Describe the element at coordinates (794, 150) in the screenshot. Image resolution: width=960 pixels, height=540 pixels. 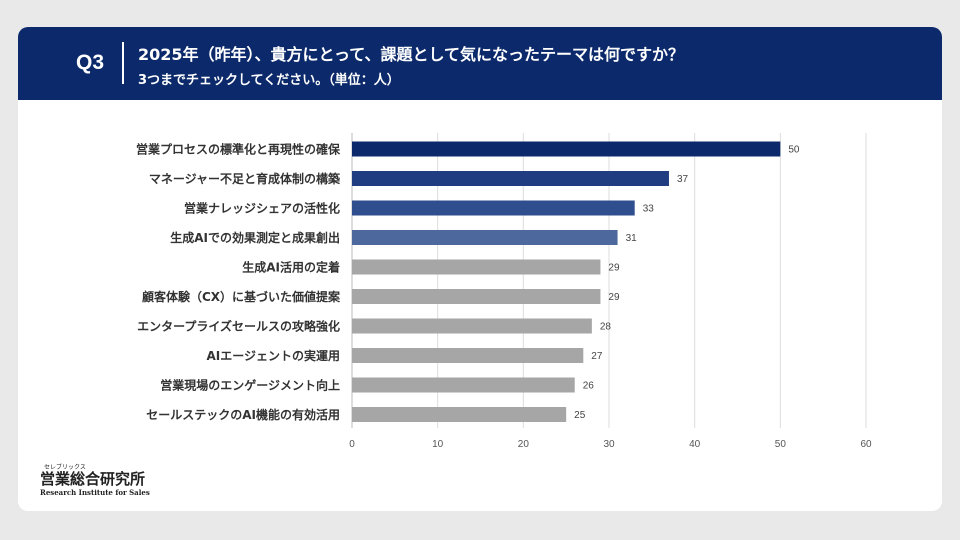
I see `data-label: 50` at that location.